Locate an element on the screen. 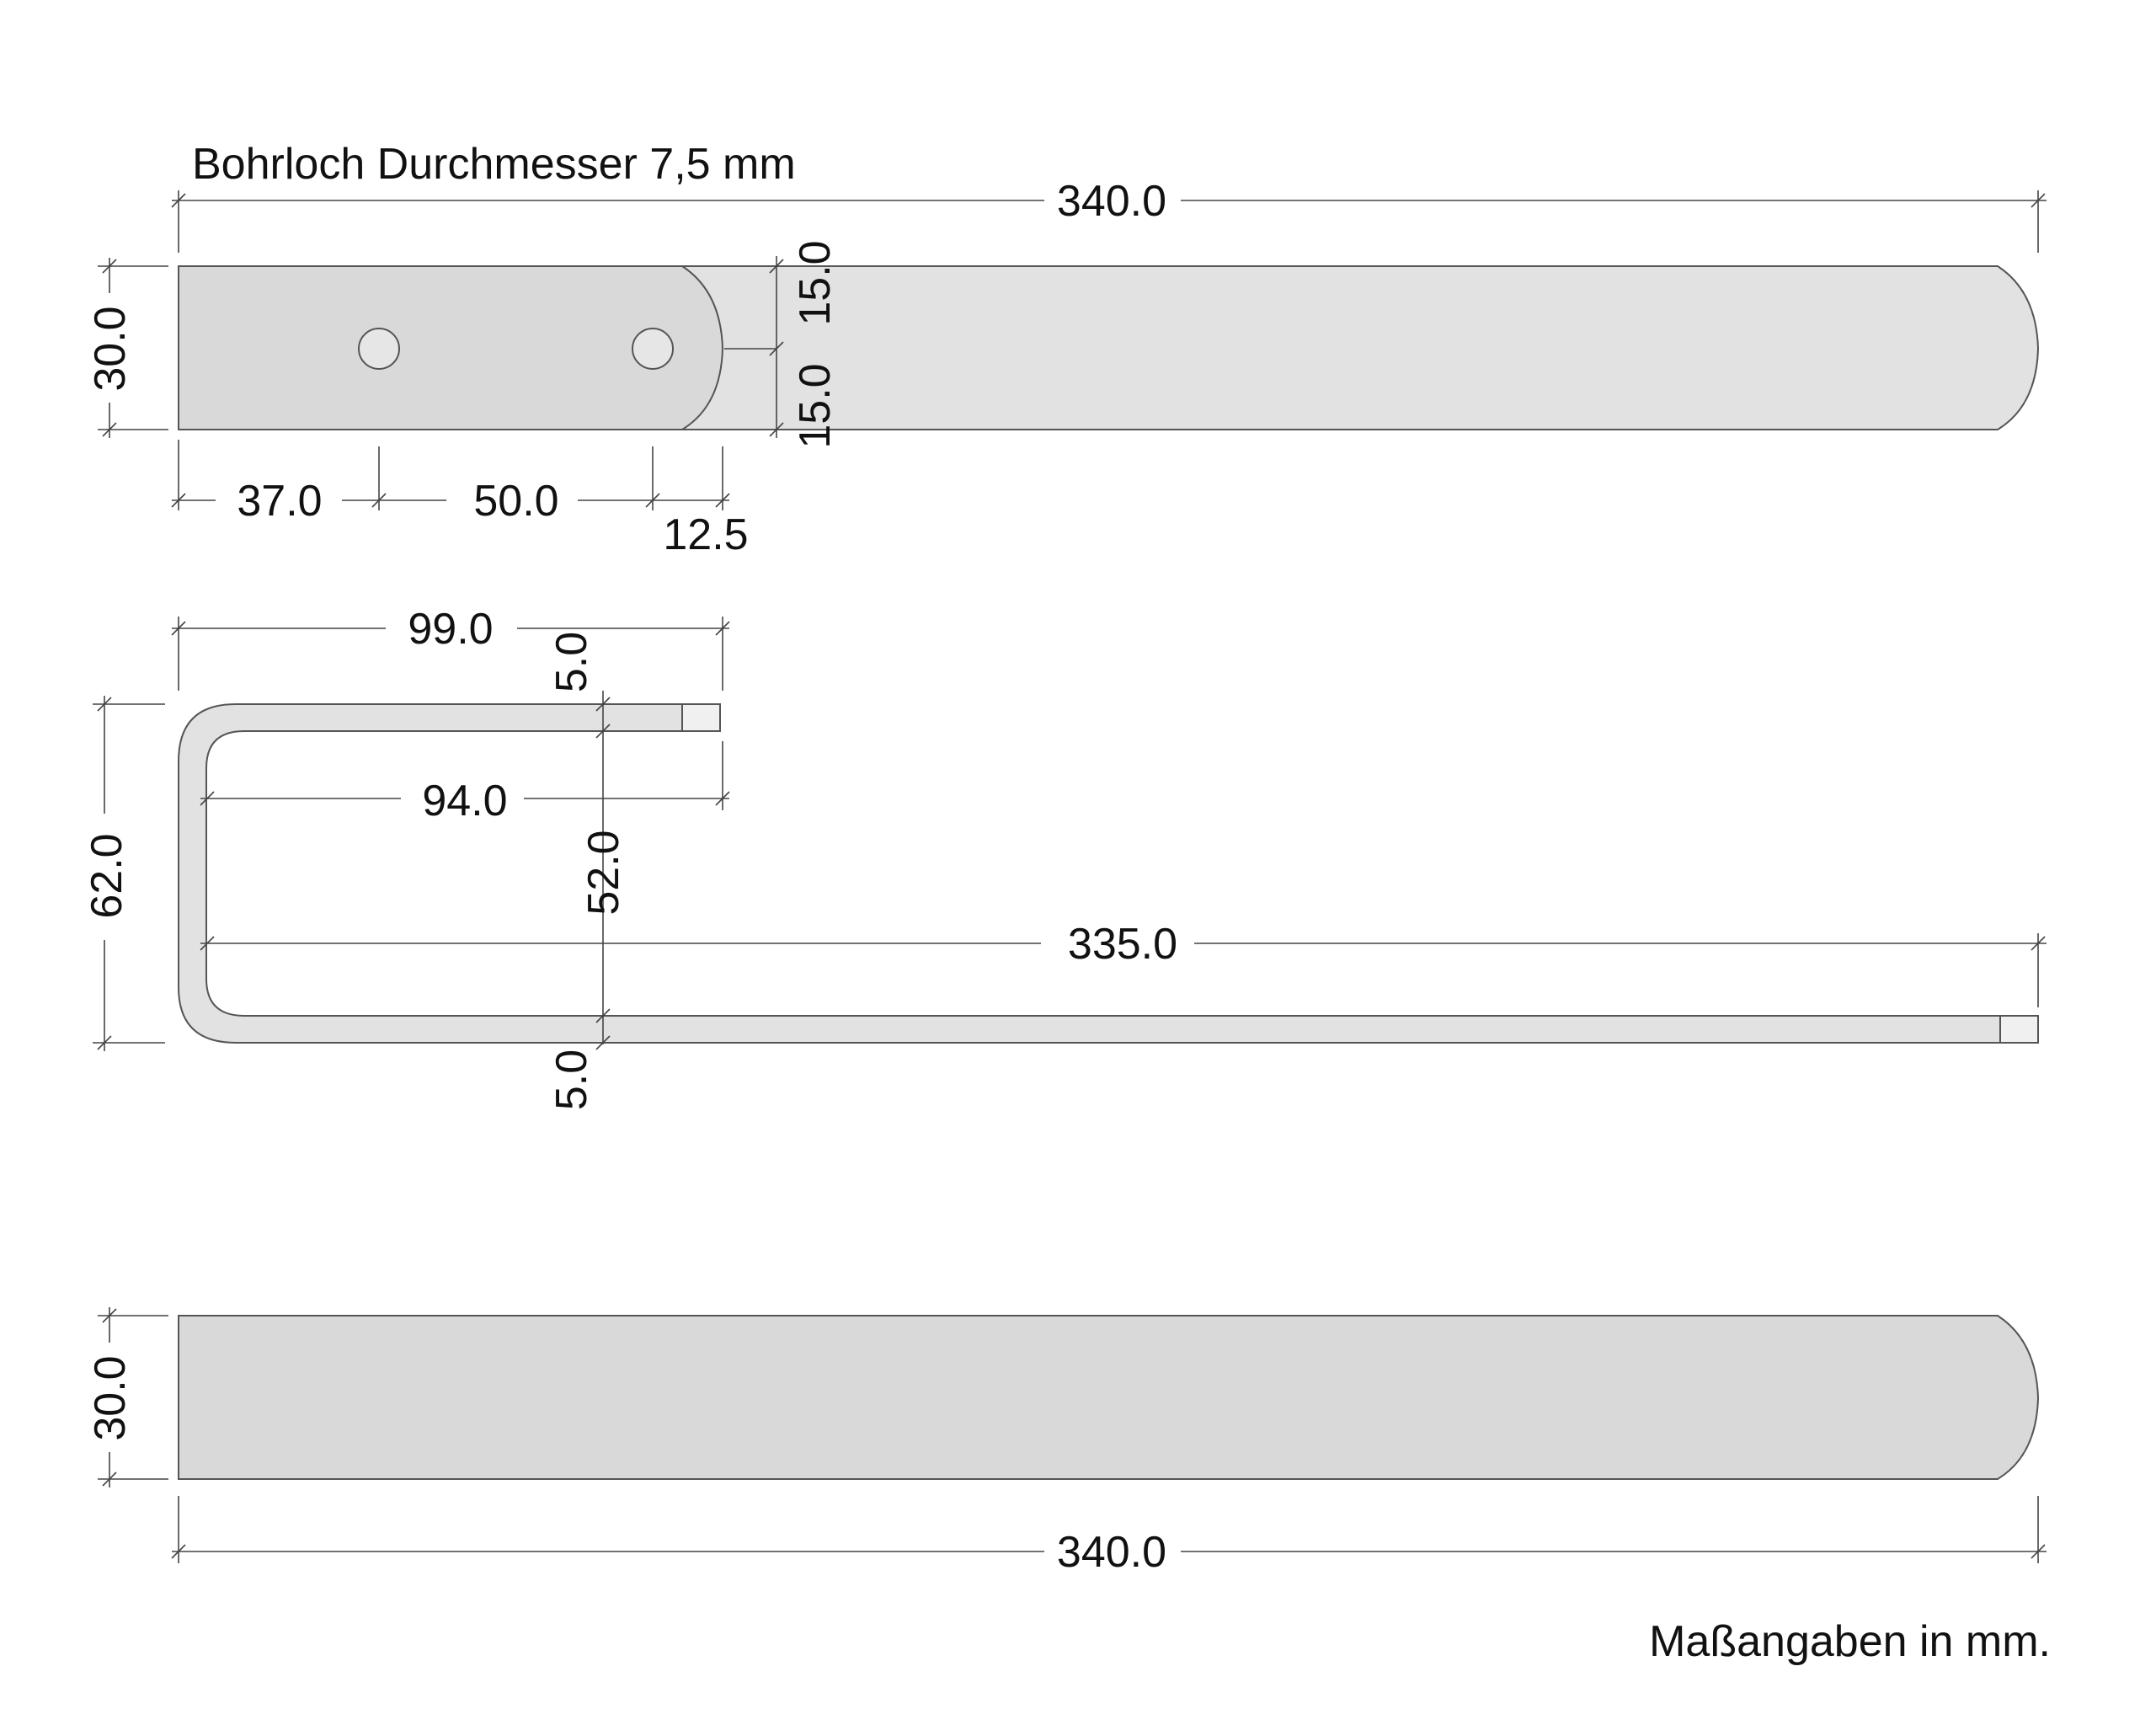 The width and height of the screenshot is (2156, 1725). view-plain-bar: 30.0 340.0 is located at coordinates (1066, 1442).